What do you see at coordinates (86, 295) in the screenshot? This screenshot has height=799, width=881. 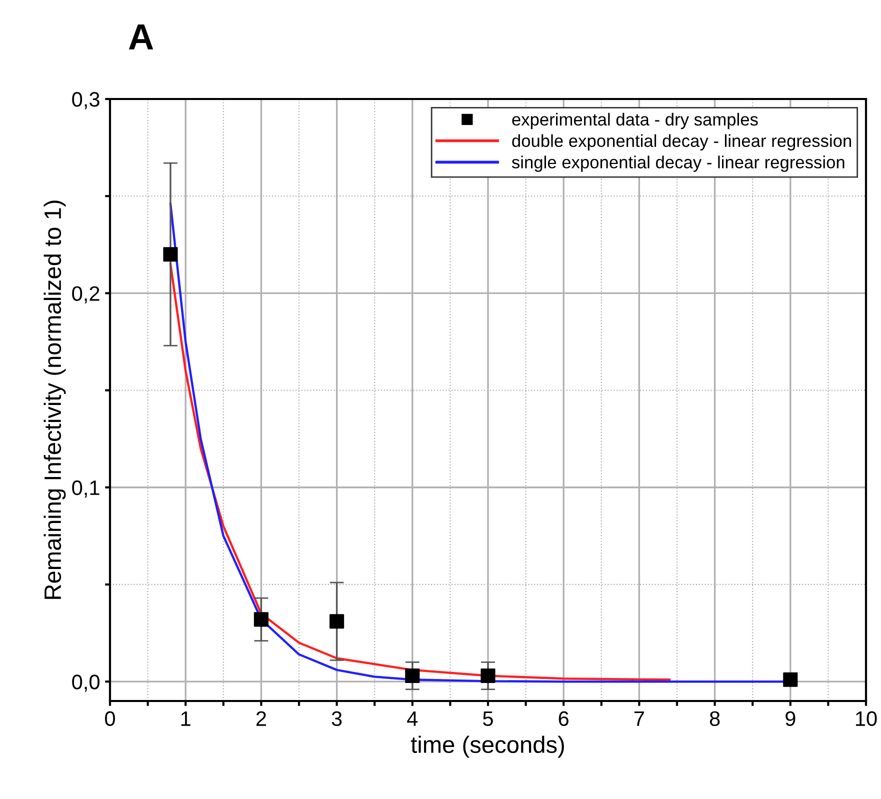 I see `y-tick-label: 0,2` at bounding box center [86, 295].